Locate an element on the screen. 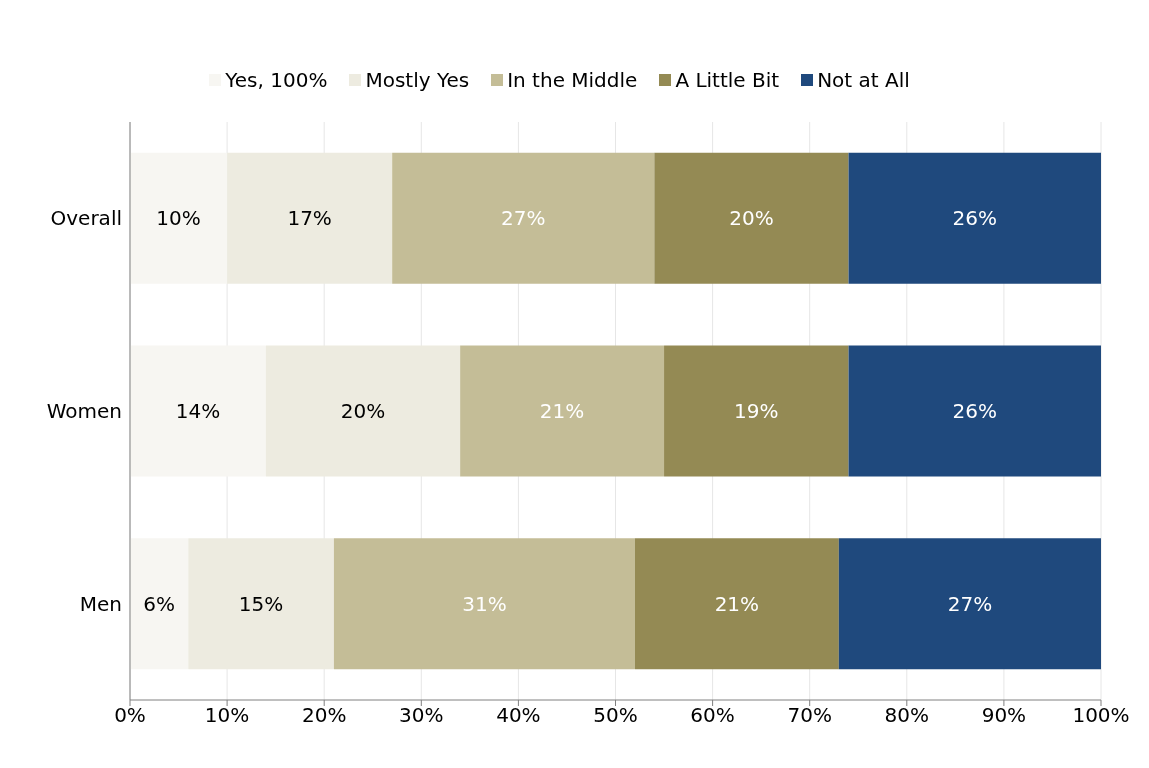 This screenshot has width=1149, height=768. x-tick-label: 40% is located at coordinates (518, 715).